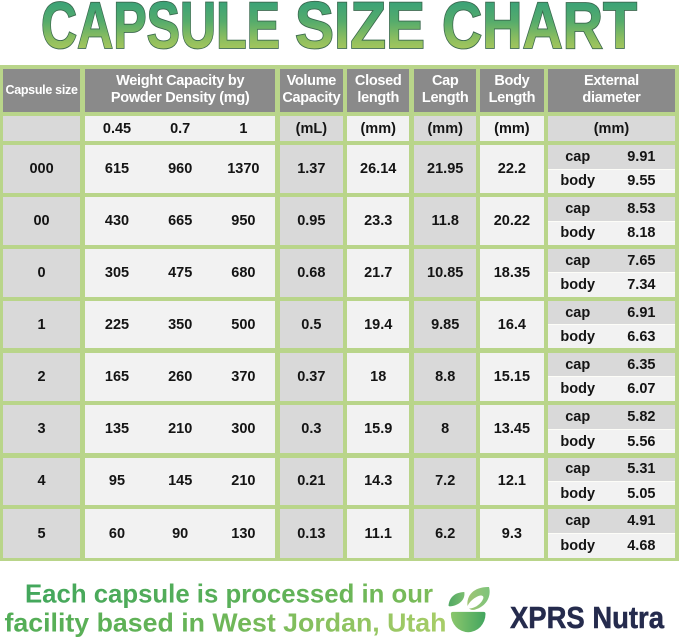 Image resolution: width=679 pixels, height=640 pixels. I want to click on svg-text:facility based in West Jordan,: facility based in West Jordan, Utah, so click(226, 623).